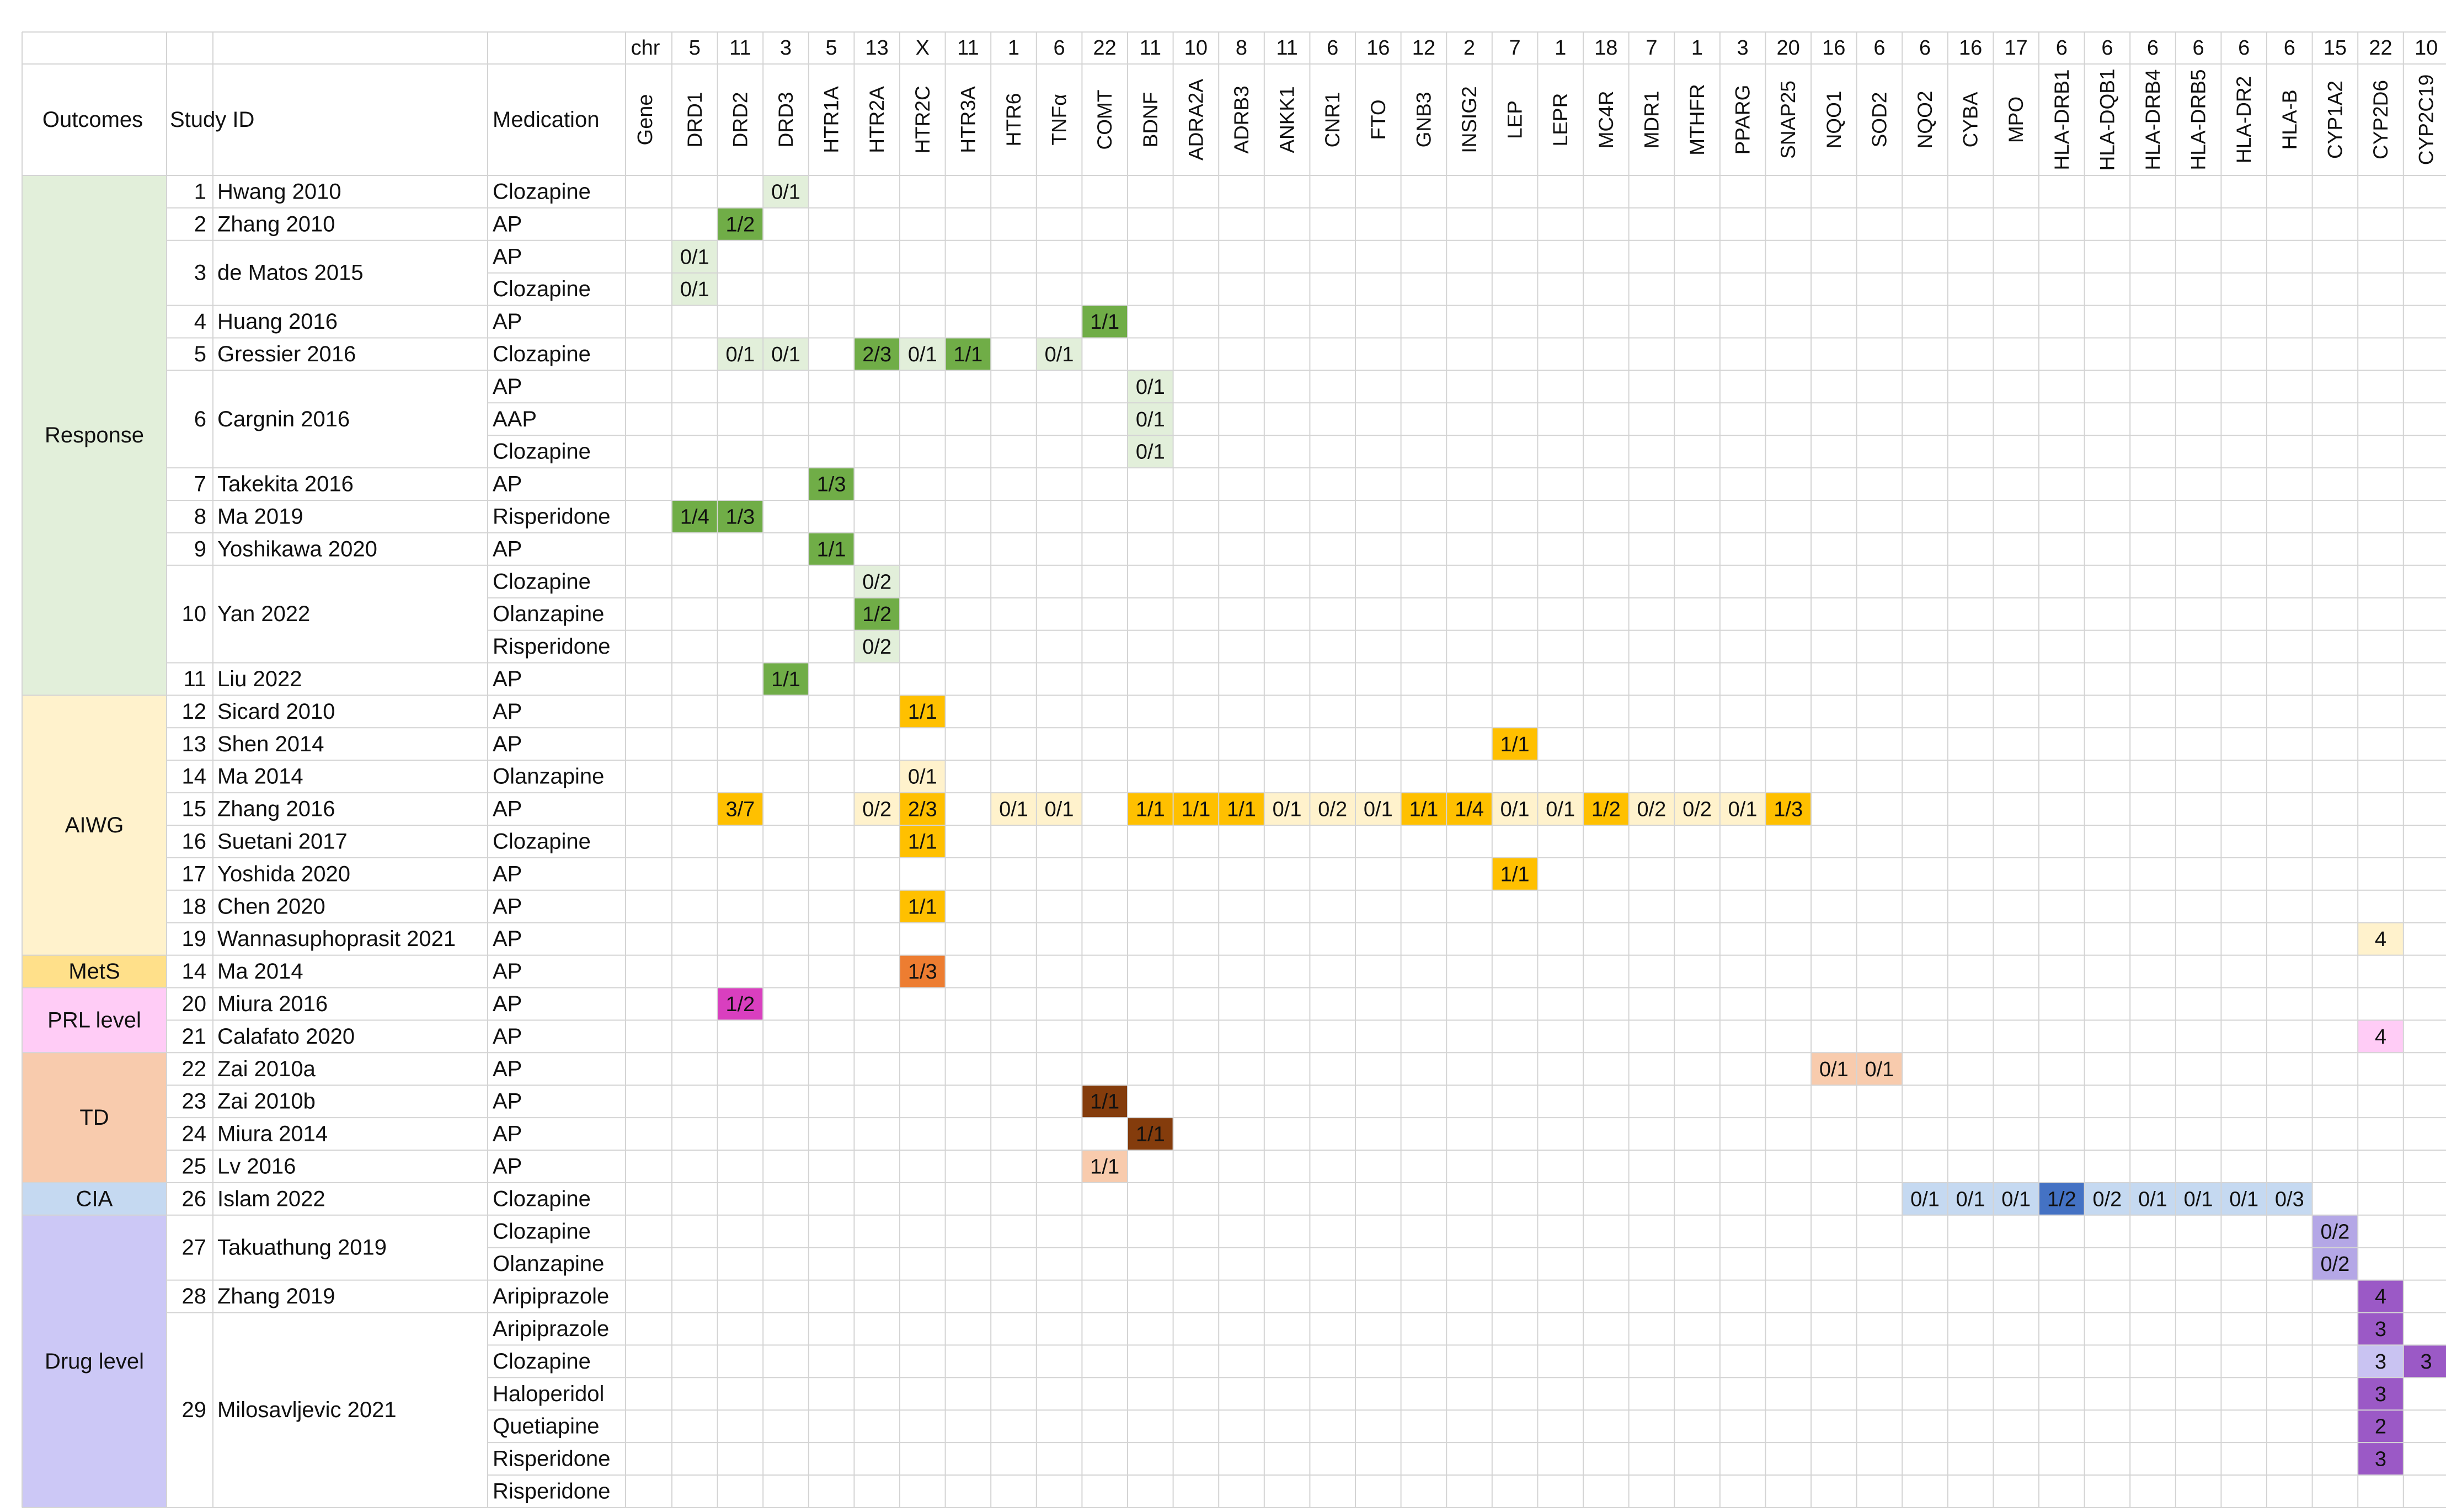 The width and height of the screenshot is (2446, 1512). What do you see at coordinates (195, 1166) in the screenshot?
I see `study-number: 25` at bounding box center [195, 1166].